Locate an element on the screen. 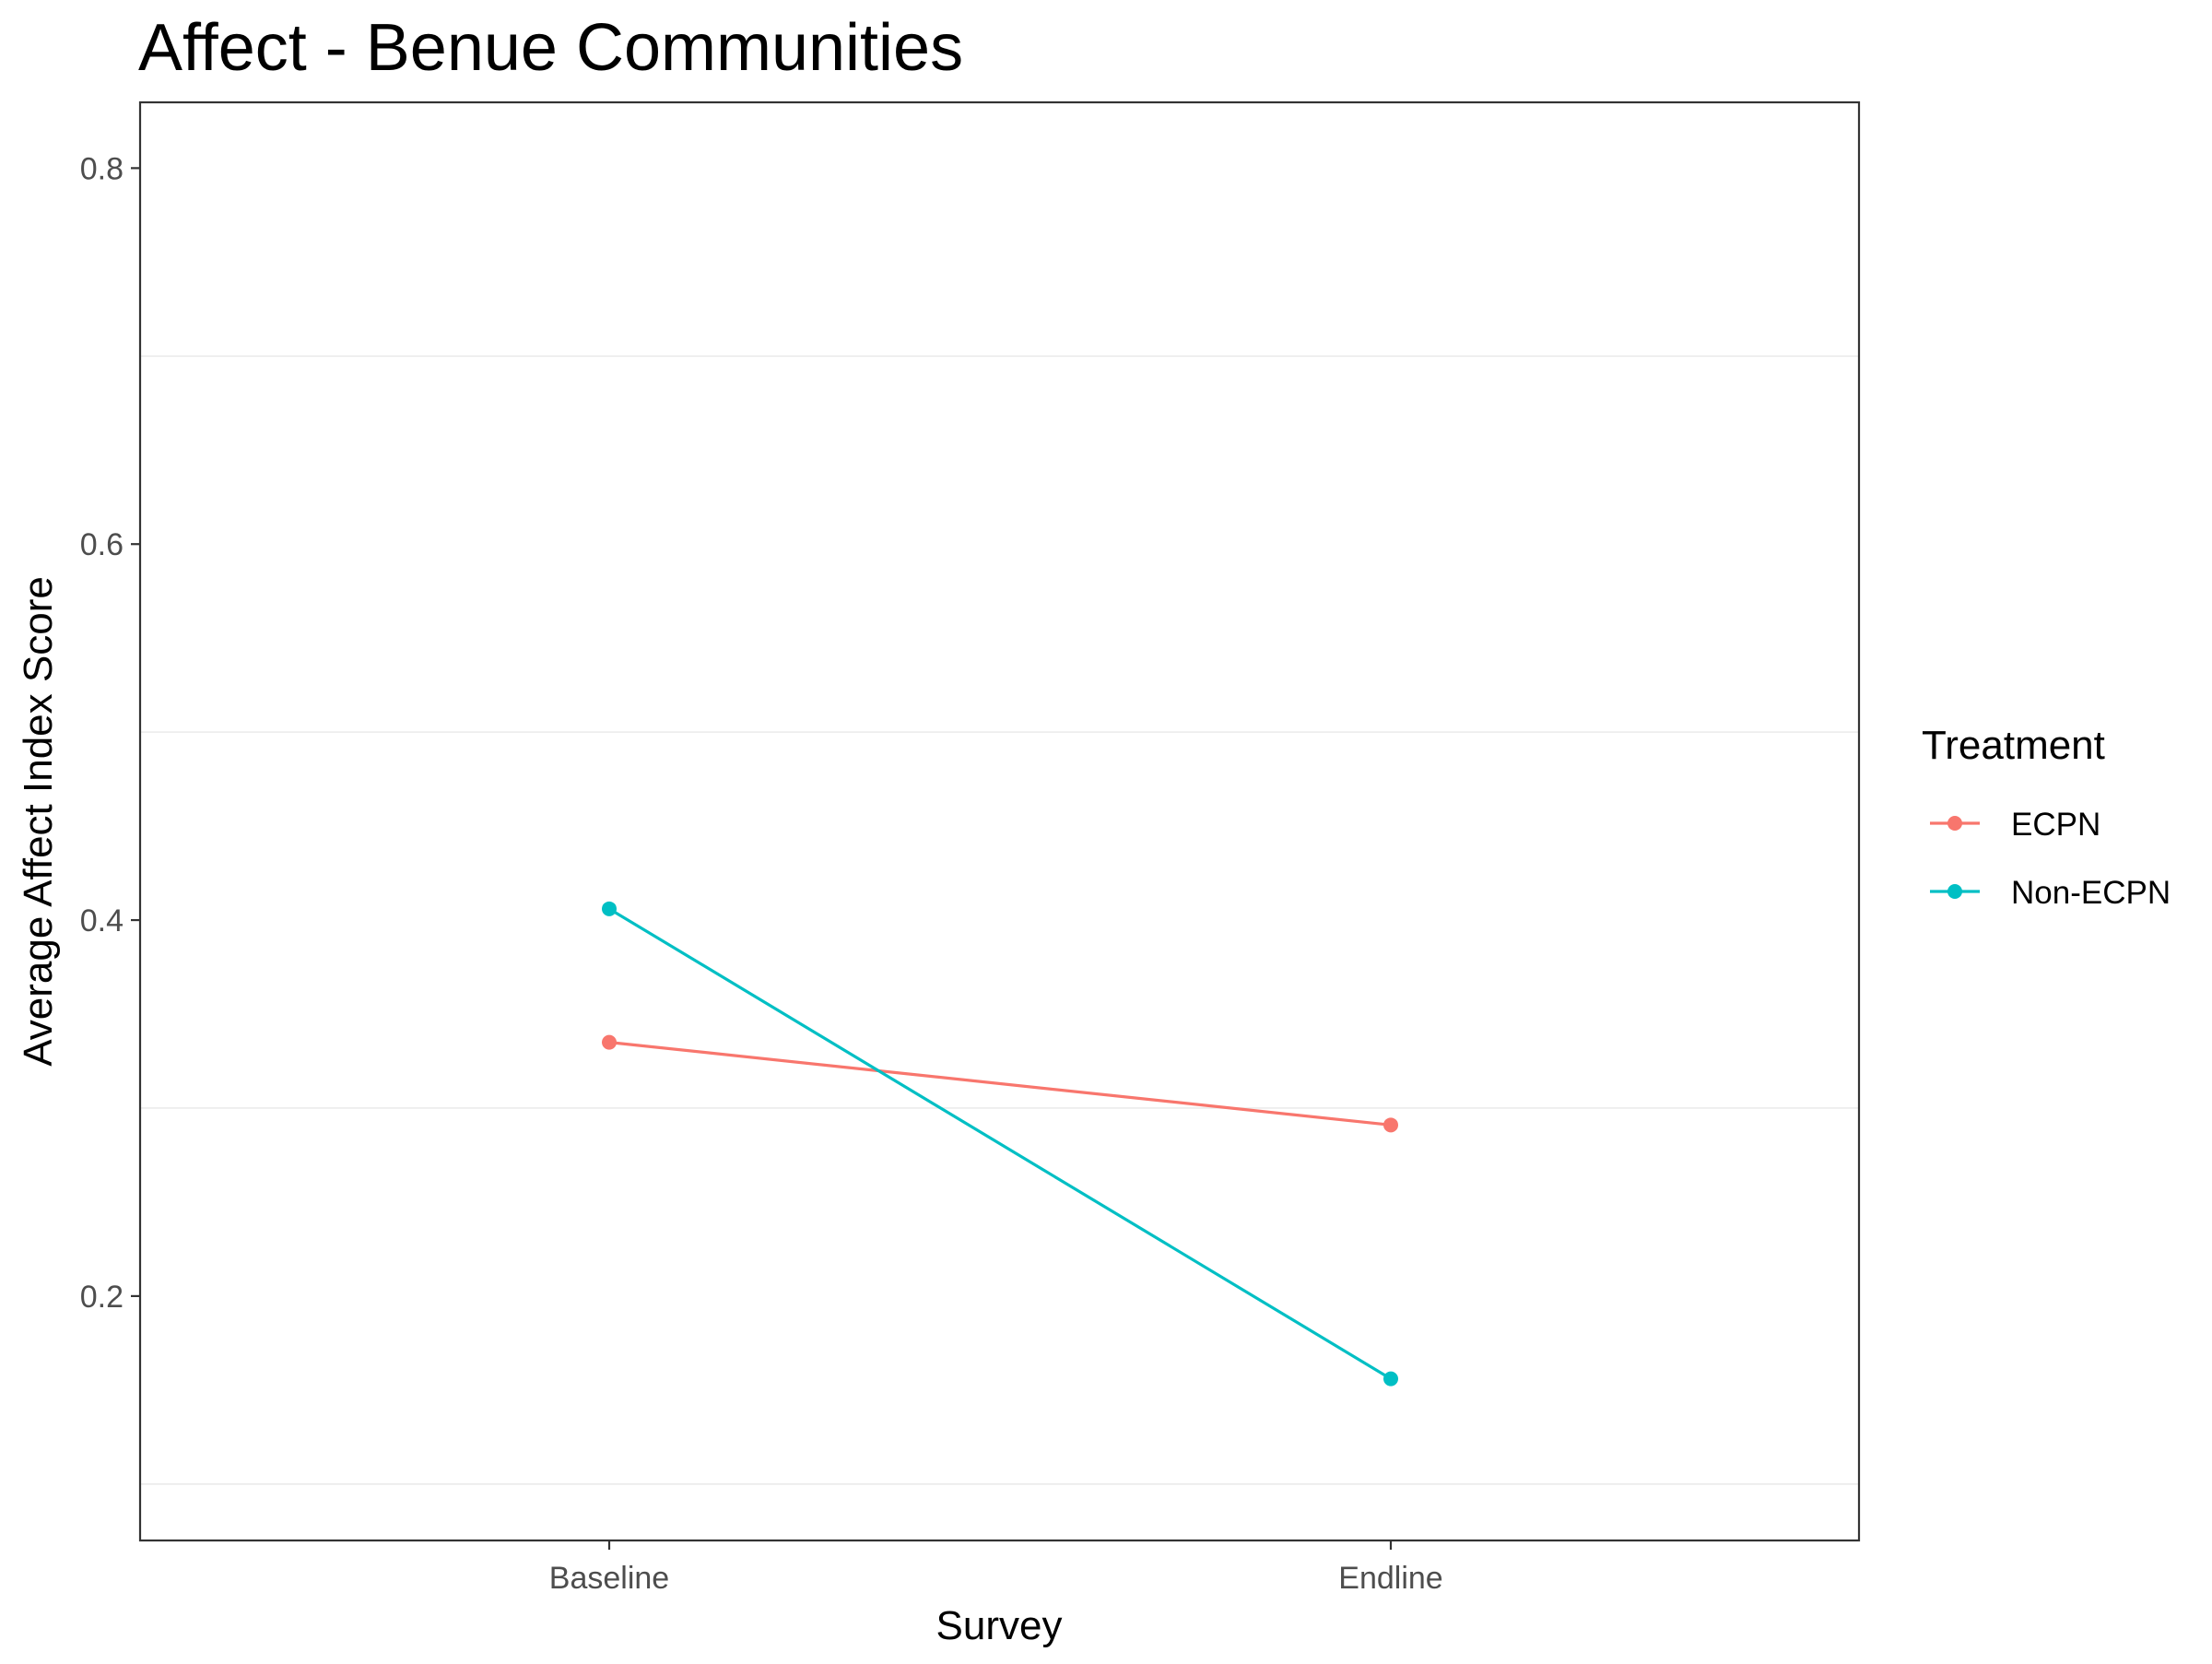  series-layer is located at coordinates (1000, 1144).